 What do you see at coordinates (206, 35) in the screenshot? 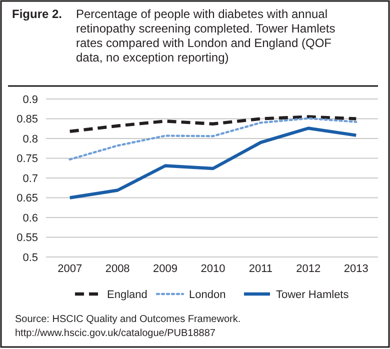
I see `chart-title: Percentage of people with diabetes with annual retinopathy screening completed. Tower Hamlets rates compared with London and England (QOF data, no exception reporting)` at bounding box center [206, 35].